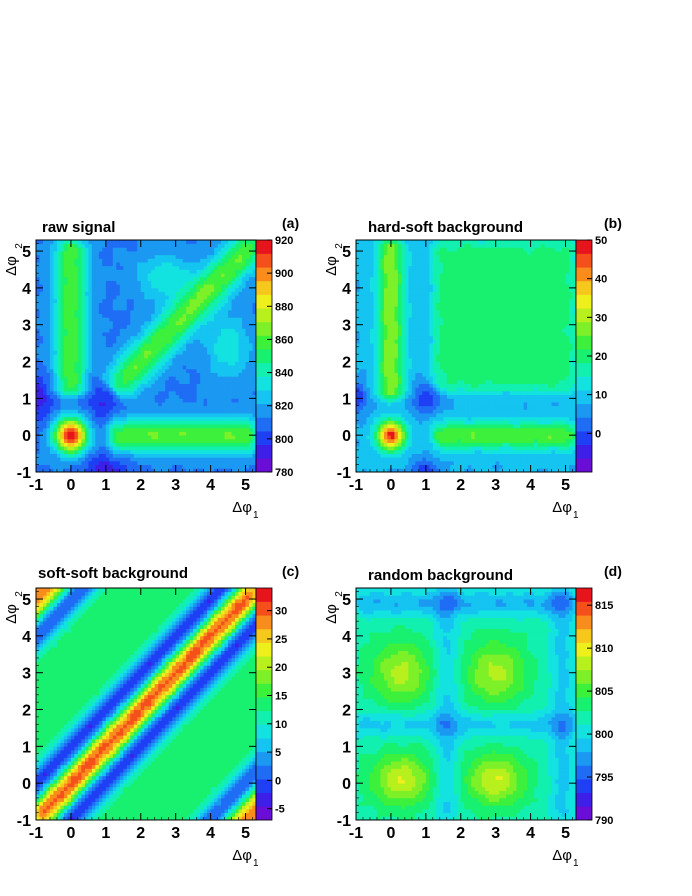  I want to click on colorbar-bin, so click(264, 438).